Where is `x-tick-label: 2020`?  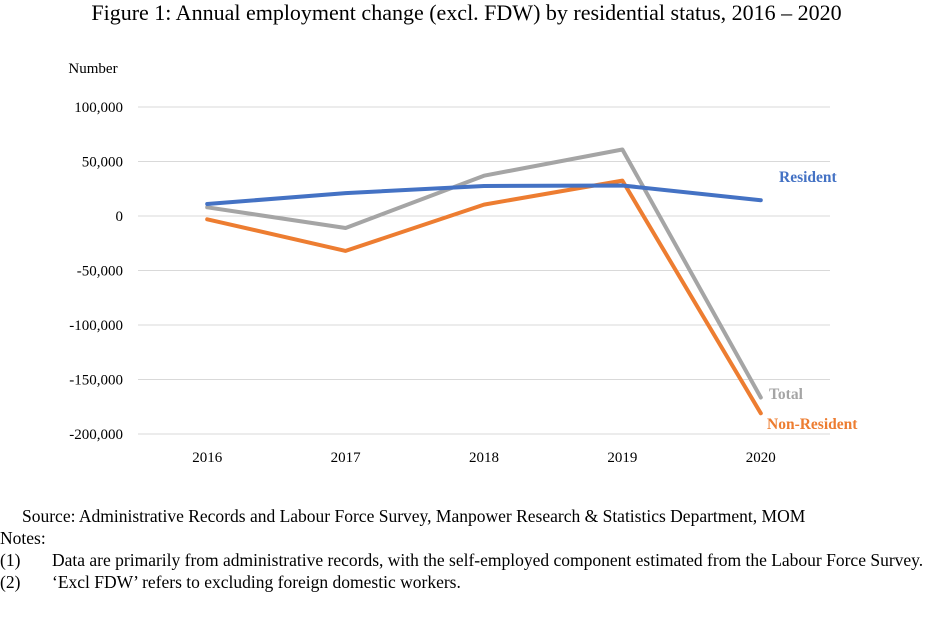
x-tick-label: 2020 is located at coordinates (761, 458).